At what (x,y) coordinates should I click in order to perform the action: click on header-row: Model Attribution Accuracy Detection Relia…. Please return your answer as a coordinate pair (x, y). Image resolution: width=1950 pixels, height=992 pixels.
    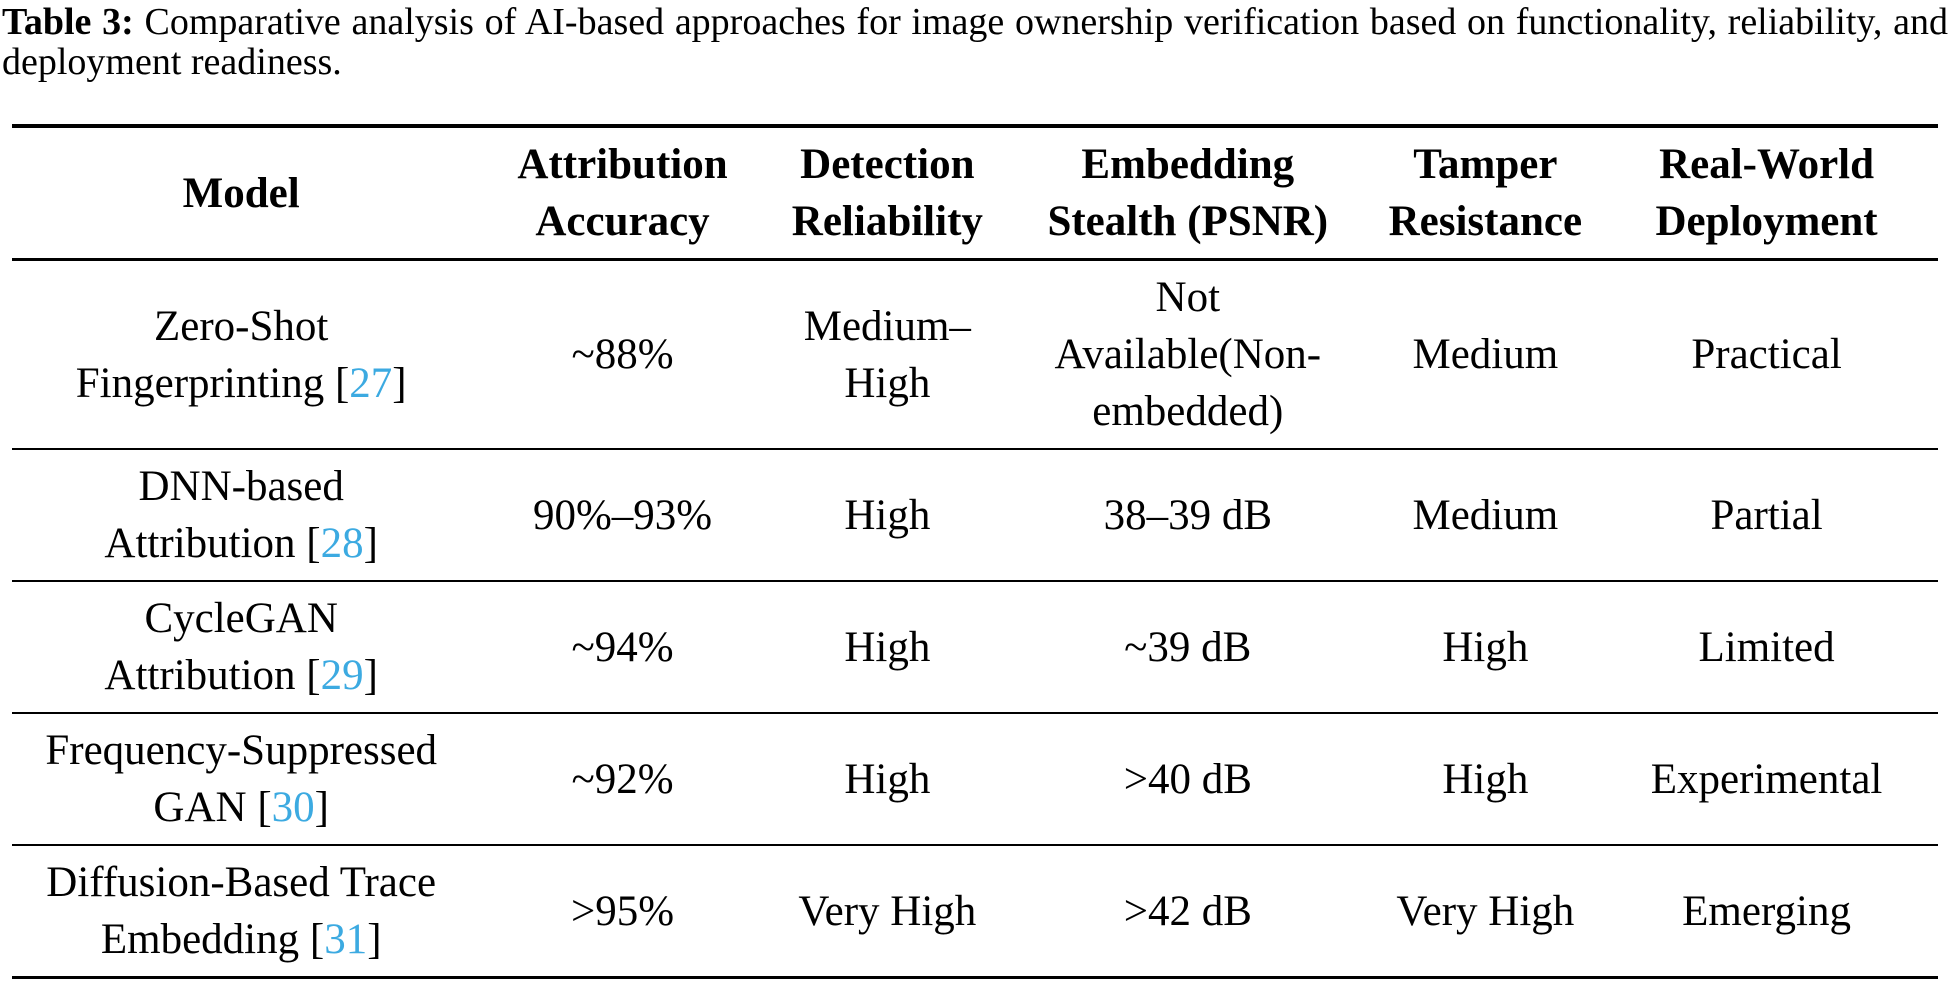
    Looking at the image, I should click on (975, 193).